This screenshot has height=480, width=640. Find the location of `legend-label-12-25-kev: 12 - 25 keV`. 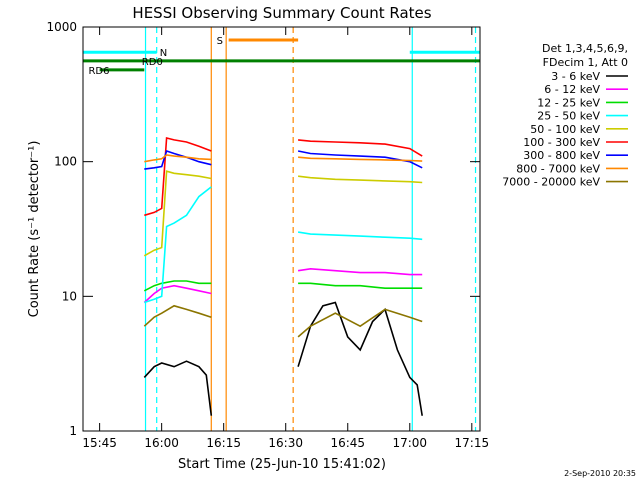

legend-label-12-25-kev: 12 - 25 keV is located at coordinates (568, 102).